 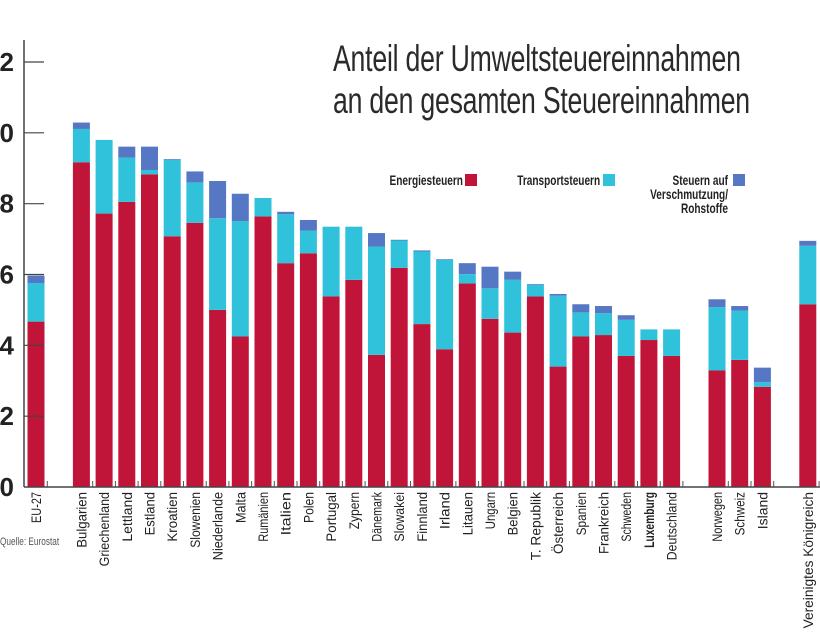 What do you see at coordinates (36, 404) in the screenshot?
I see `bar-eu-27-energie` at bounding box center [36, 404].